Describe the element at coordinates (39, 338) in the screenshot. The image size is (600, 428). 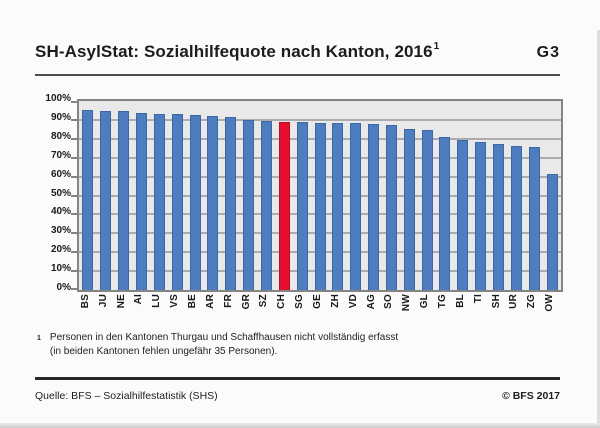
I see `footnote-marker: 1` at that location.